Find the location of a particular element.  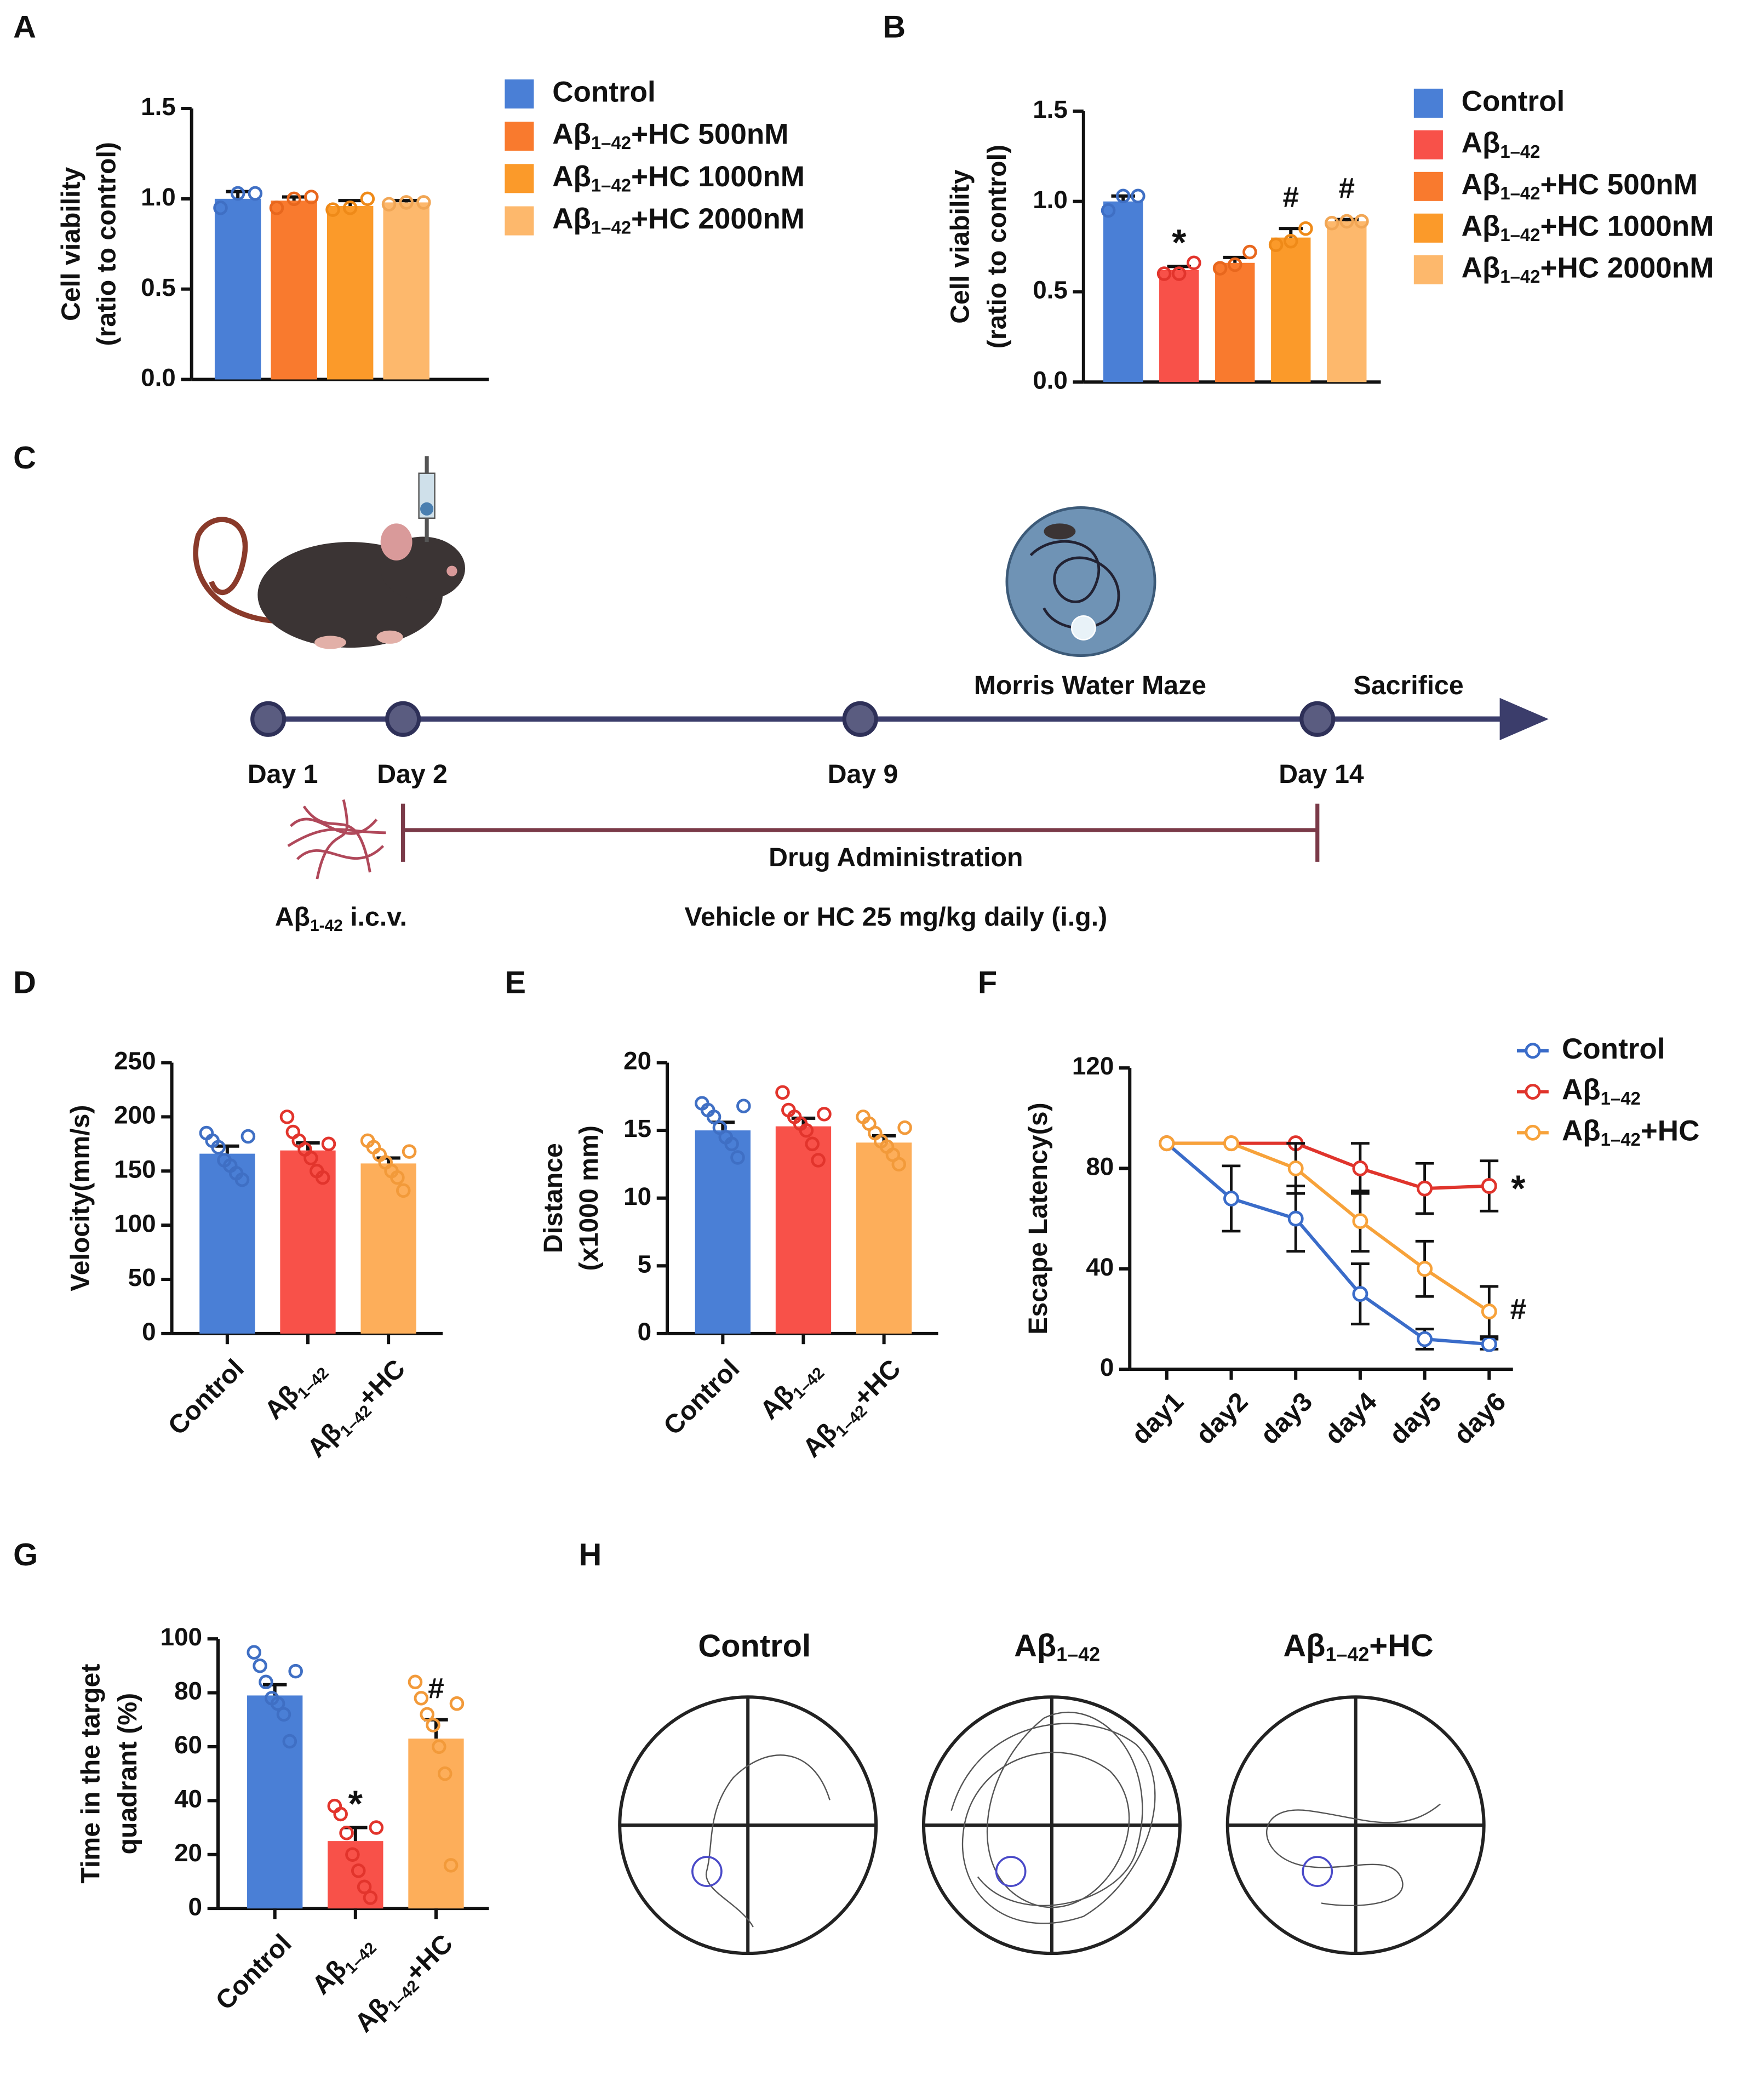

y-axis-label: Escape Latency(s) is located at coordinates (1038, 1218).